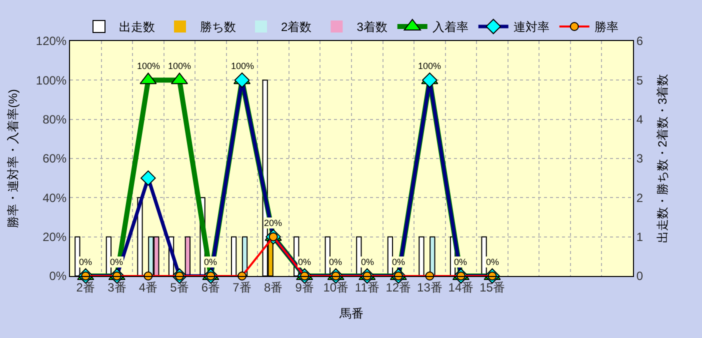 The image size is (702, 338). What do you see at coordinates (429, 287) in the screenshot?
I see `x-tick-label: 13番` at bounding box center [429, 287].